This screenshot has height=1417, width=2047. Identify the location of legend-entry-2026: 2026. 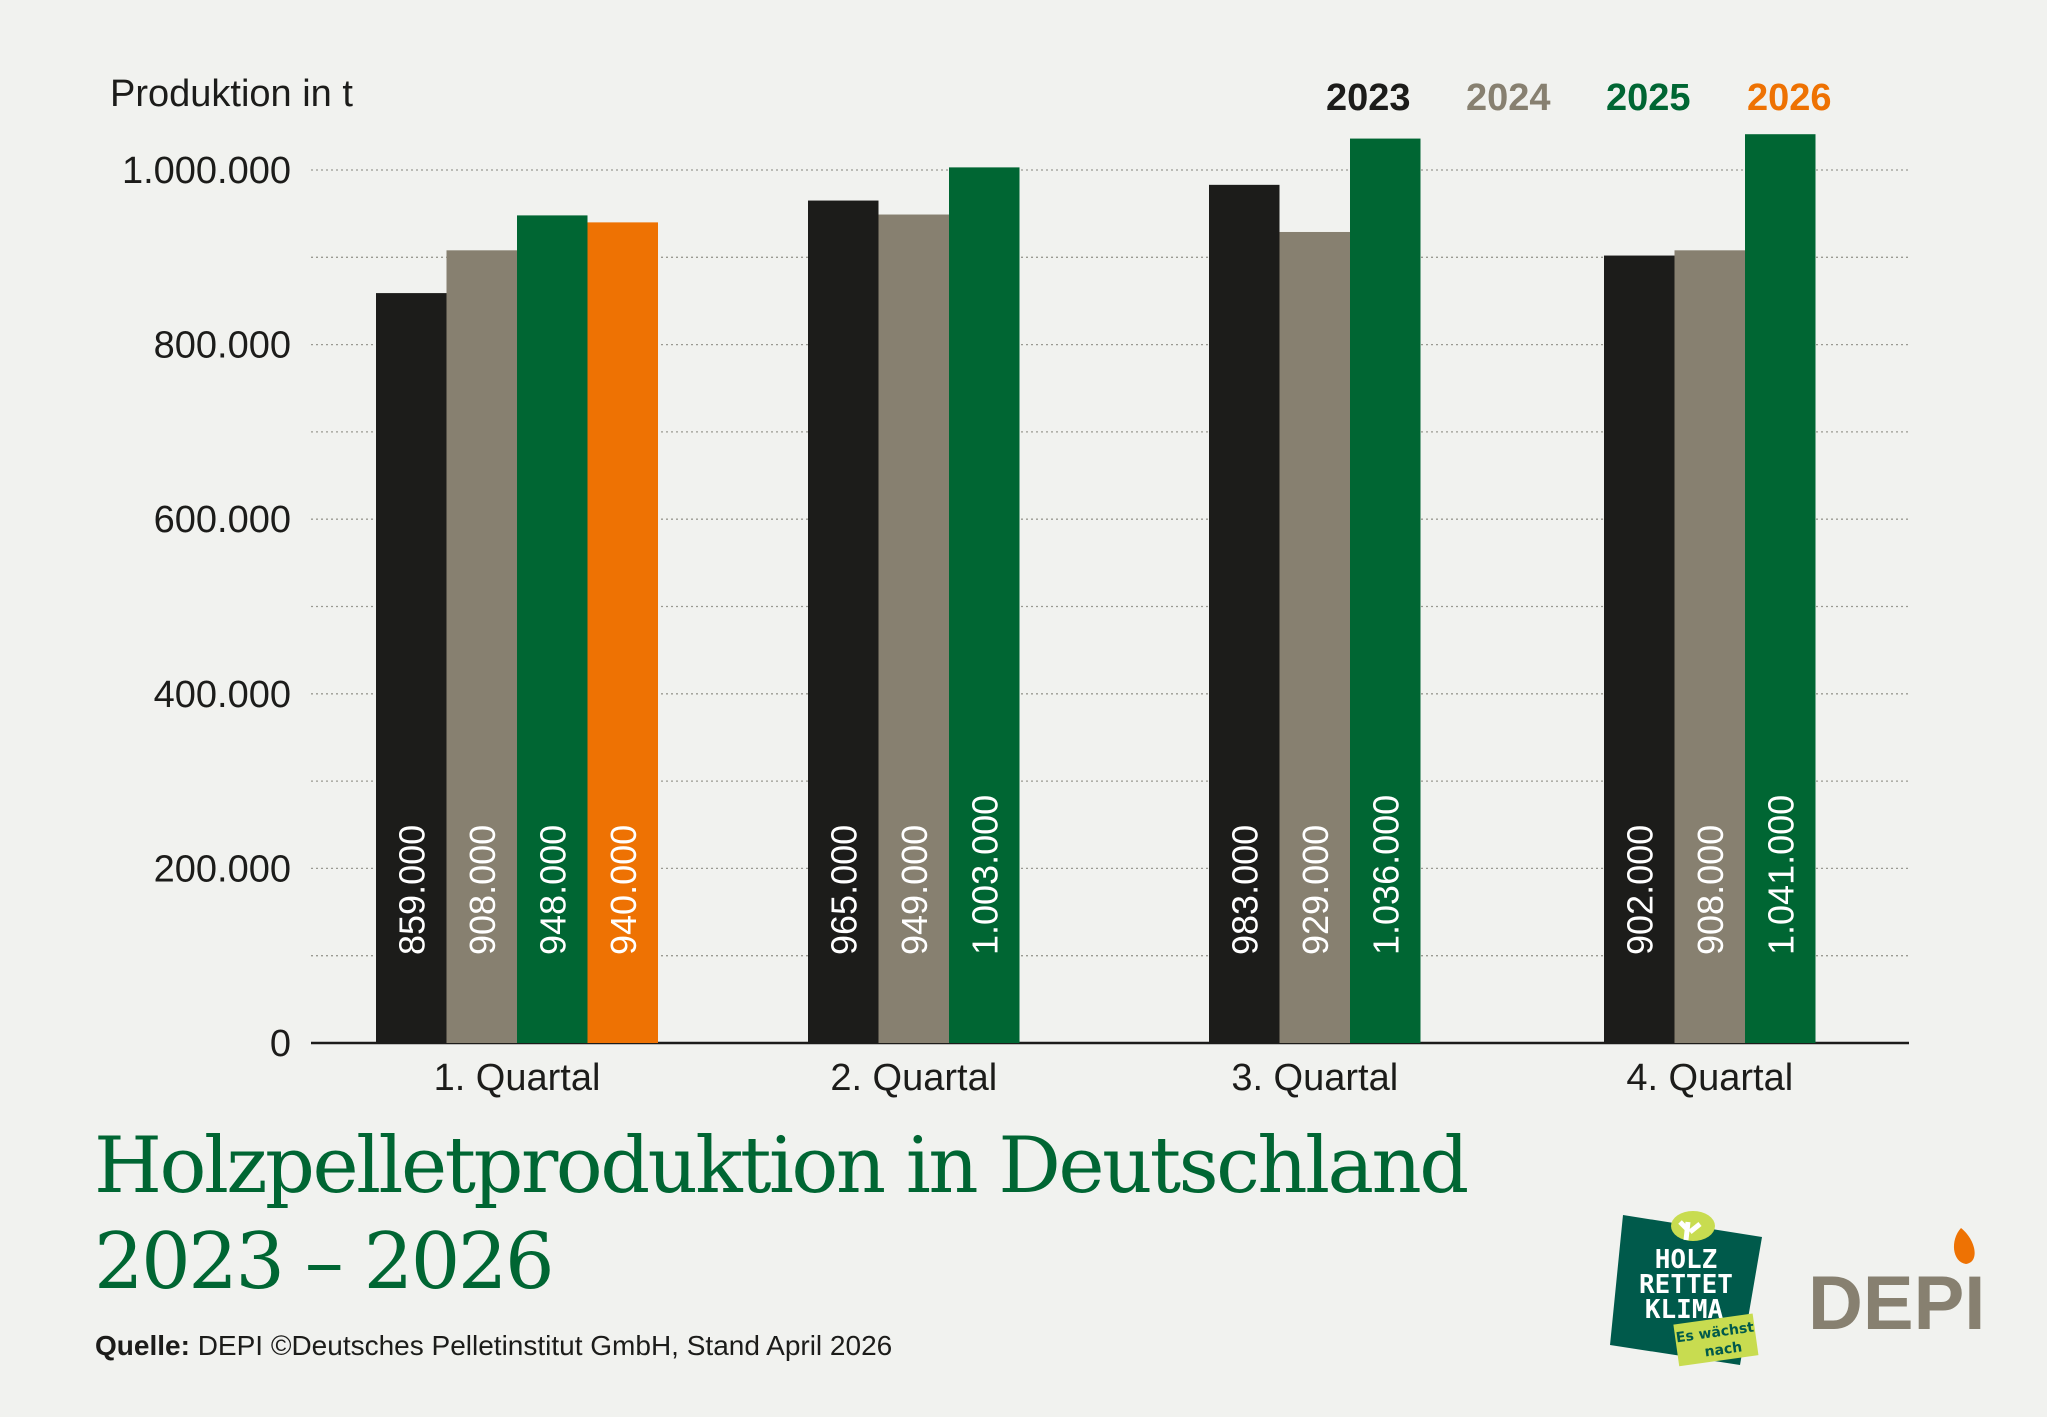
(1789, 98).